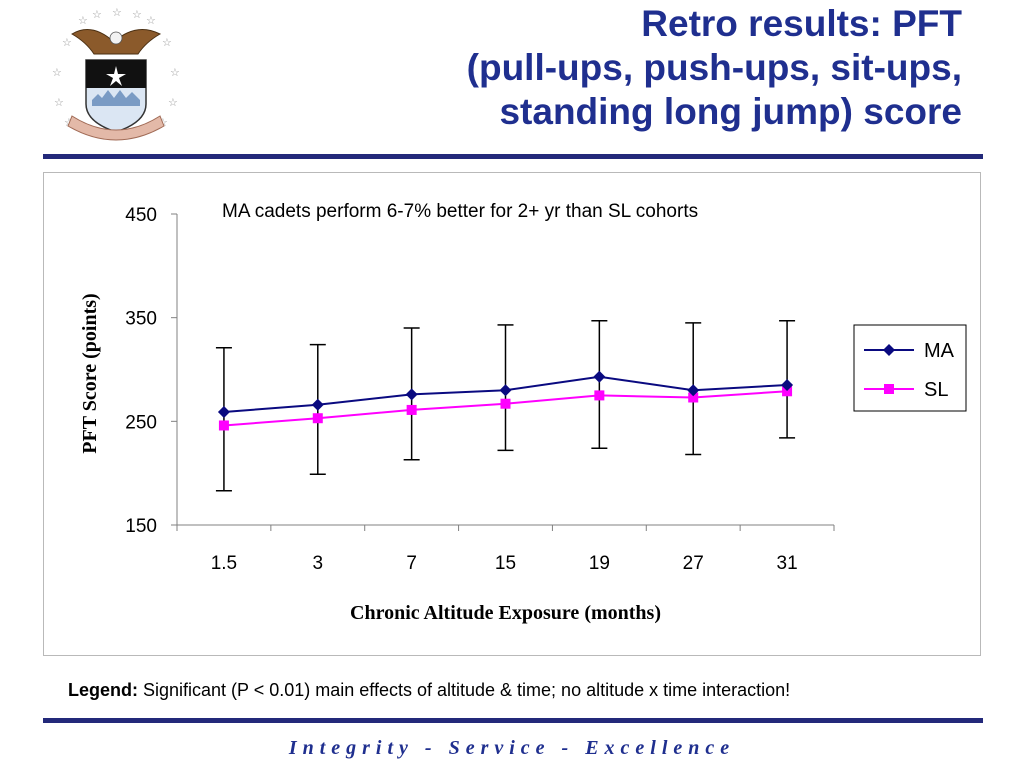  I want to click on y-tick-label: 250, so click(141, 422).